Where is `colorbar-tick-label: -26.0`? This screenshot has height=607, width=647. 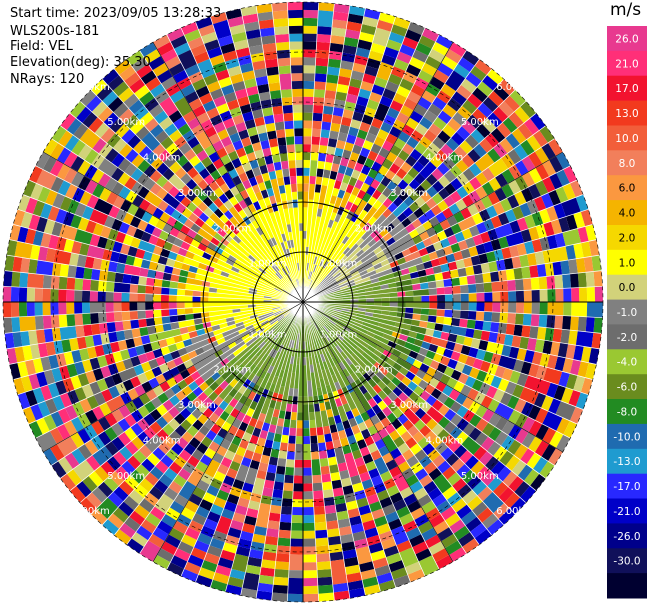 colorbar-tick-label: -26.0 is located at coordinates (626, 537).